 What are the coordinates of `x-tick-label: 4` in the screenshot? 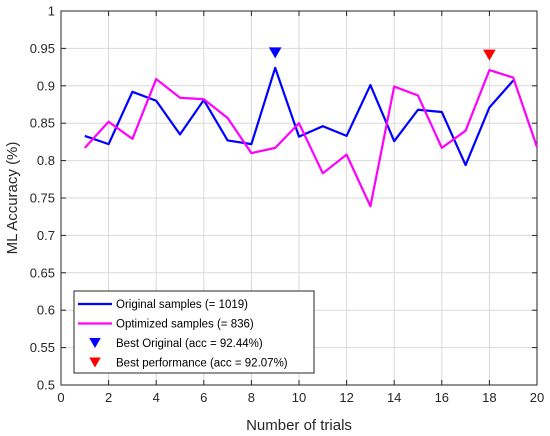 It's located at (156, 397).